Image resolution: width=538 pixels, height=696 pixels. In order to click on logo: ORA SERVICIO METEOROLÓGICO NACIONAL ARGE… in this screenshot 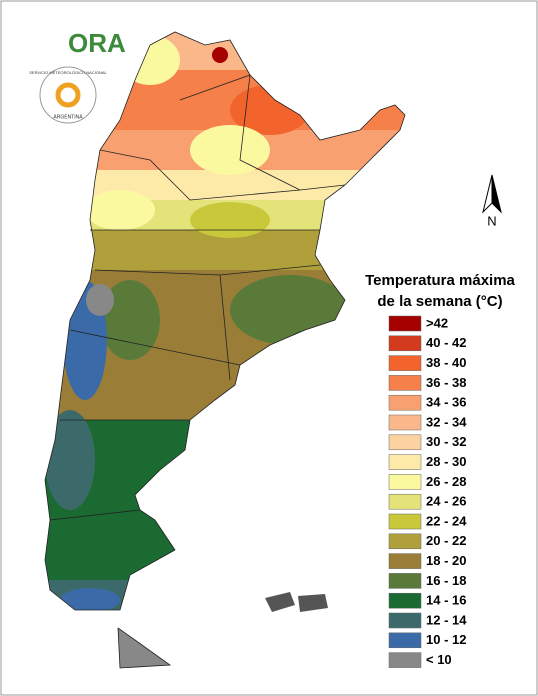, I will do `click(77, 76)`.